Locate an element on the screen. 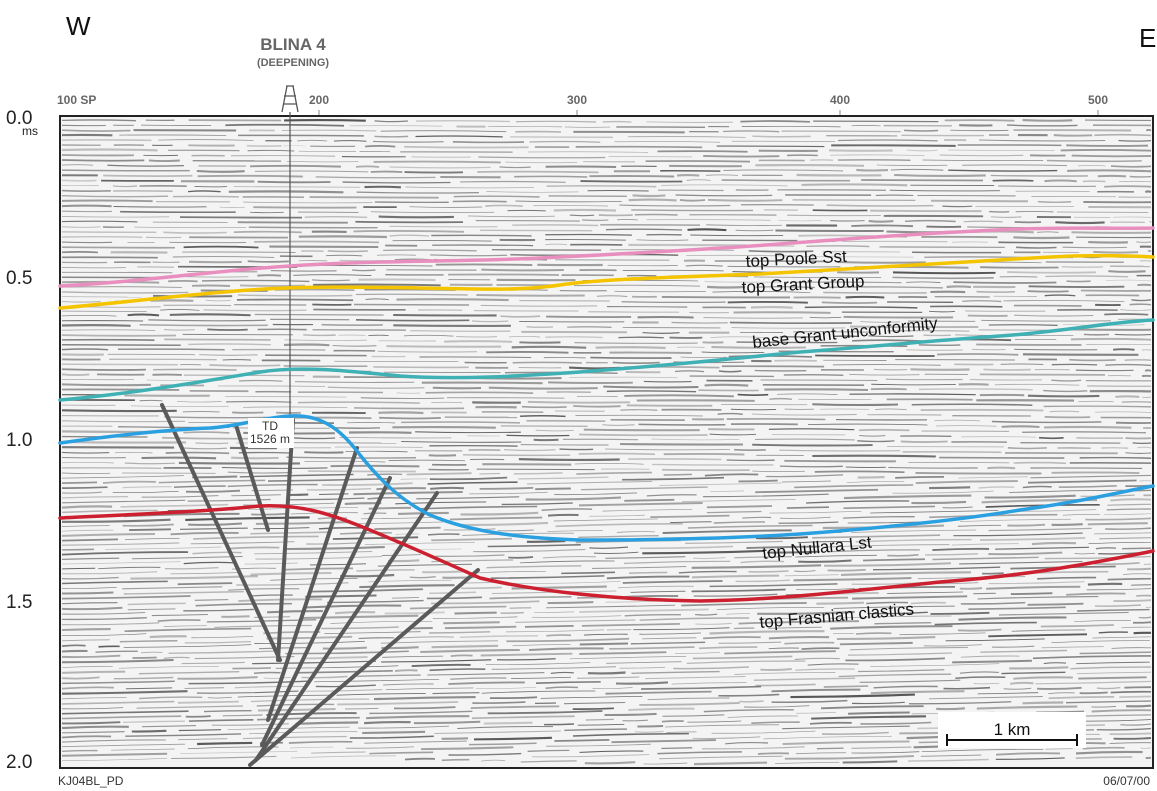  figure-id: KJ04BL_PD is located at coordinates (91, 781).